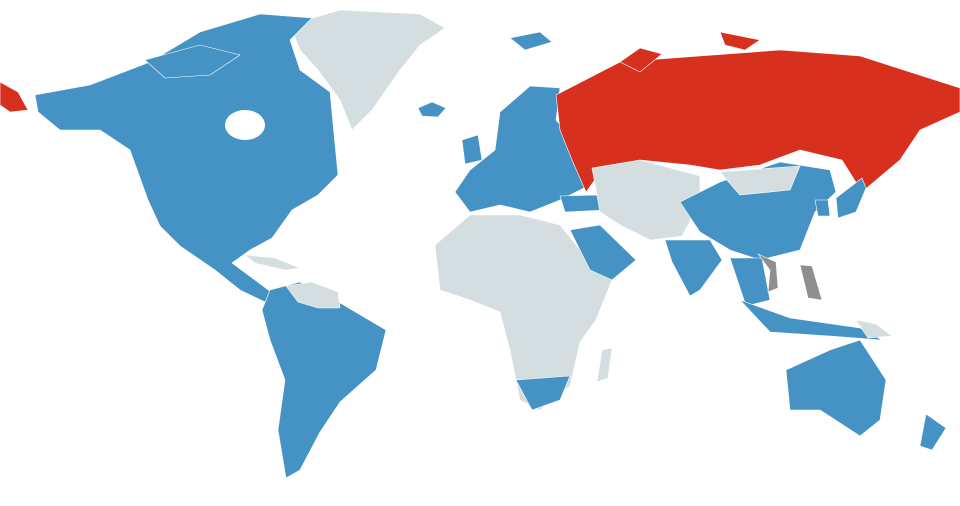 This screenshot has height=506, width=960. Describe the element at coordinates (313, 295) in the screenshot. I see `region-northern-south-america` at that location.